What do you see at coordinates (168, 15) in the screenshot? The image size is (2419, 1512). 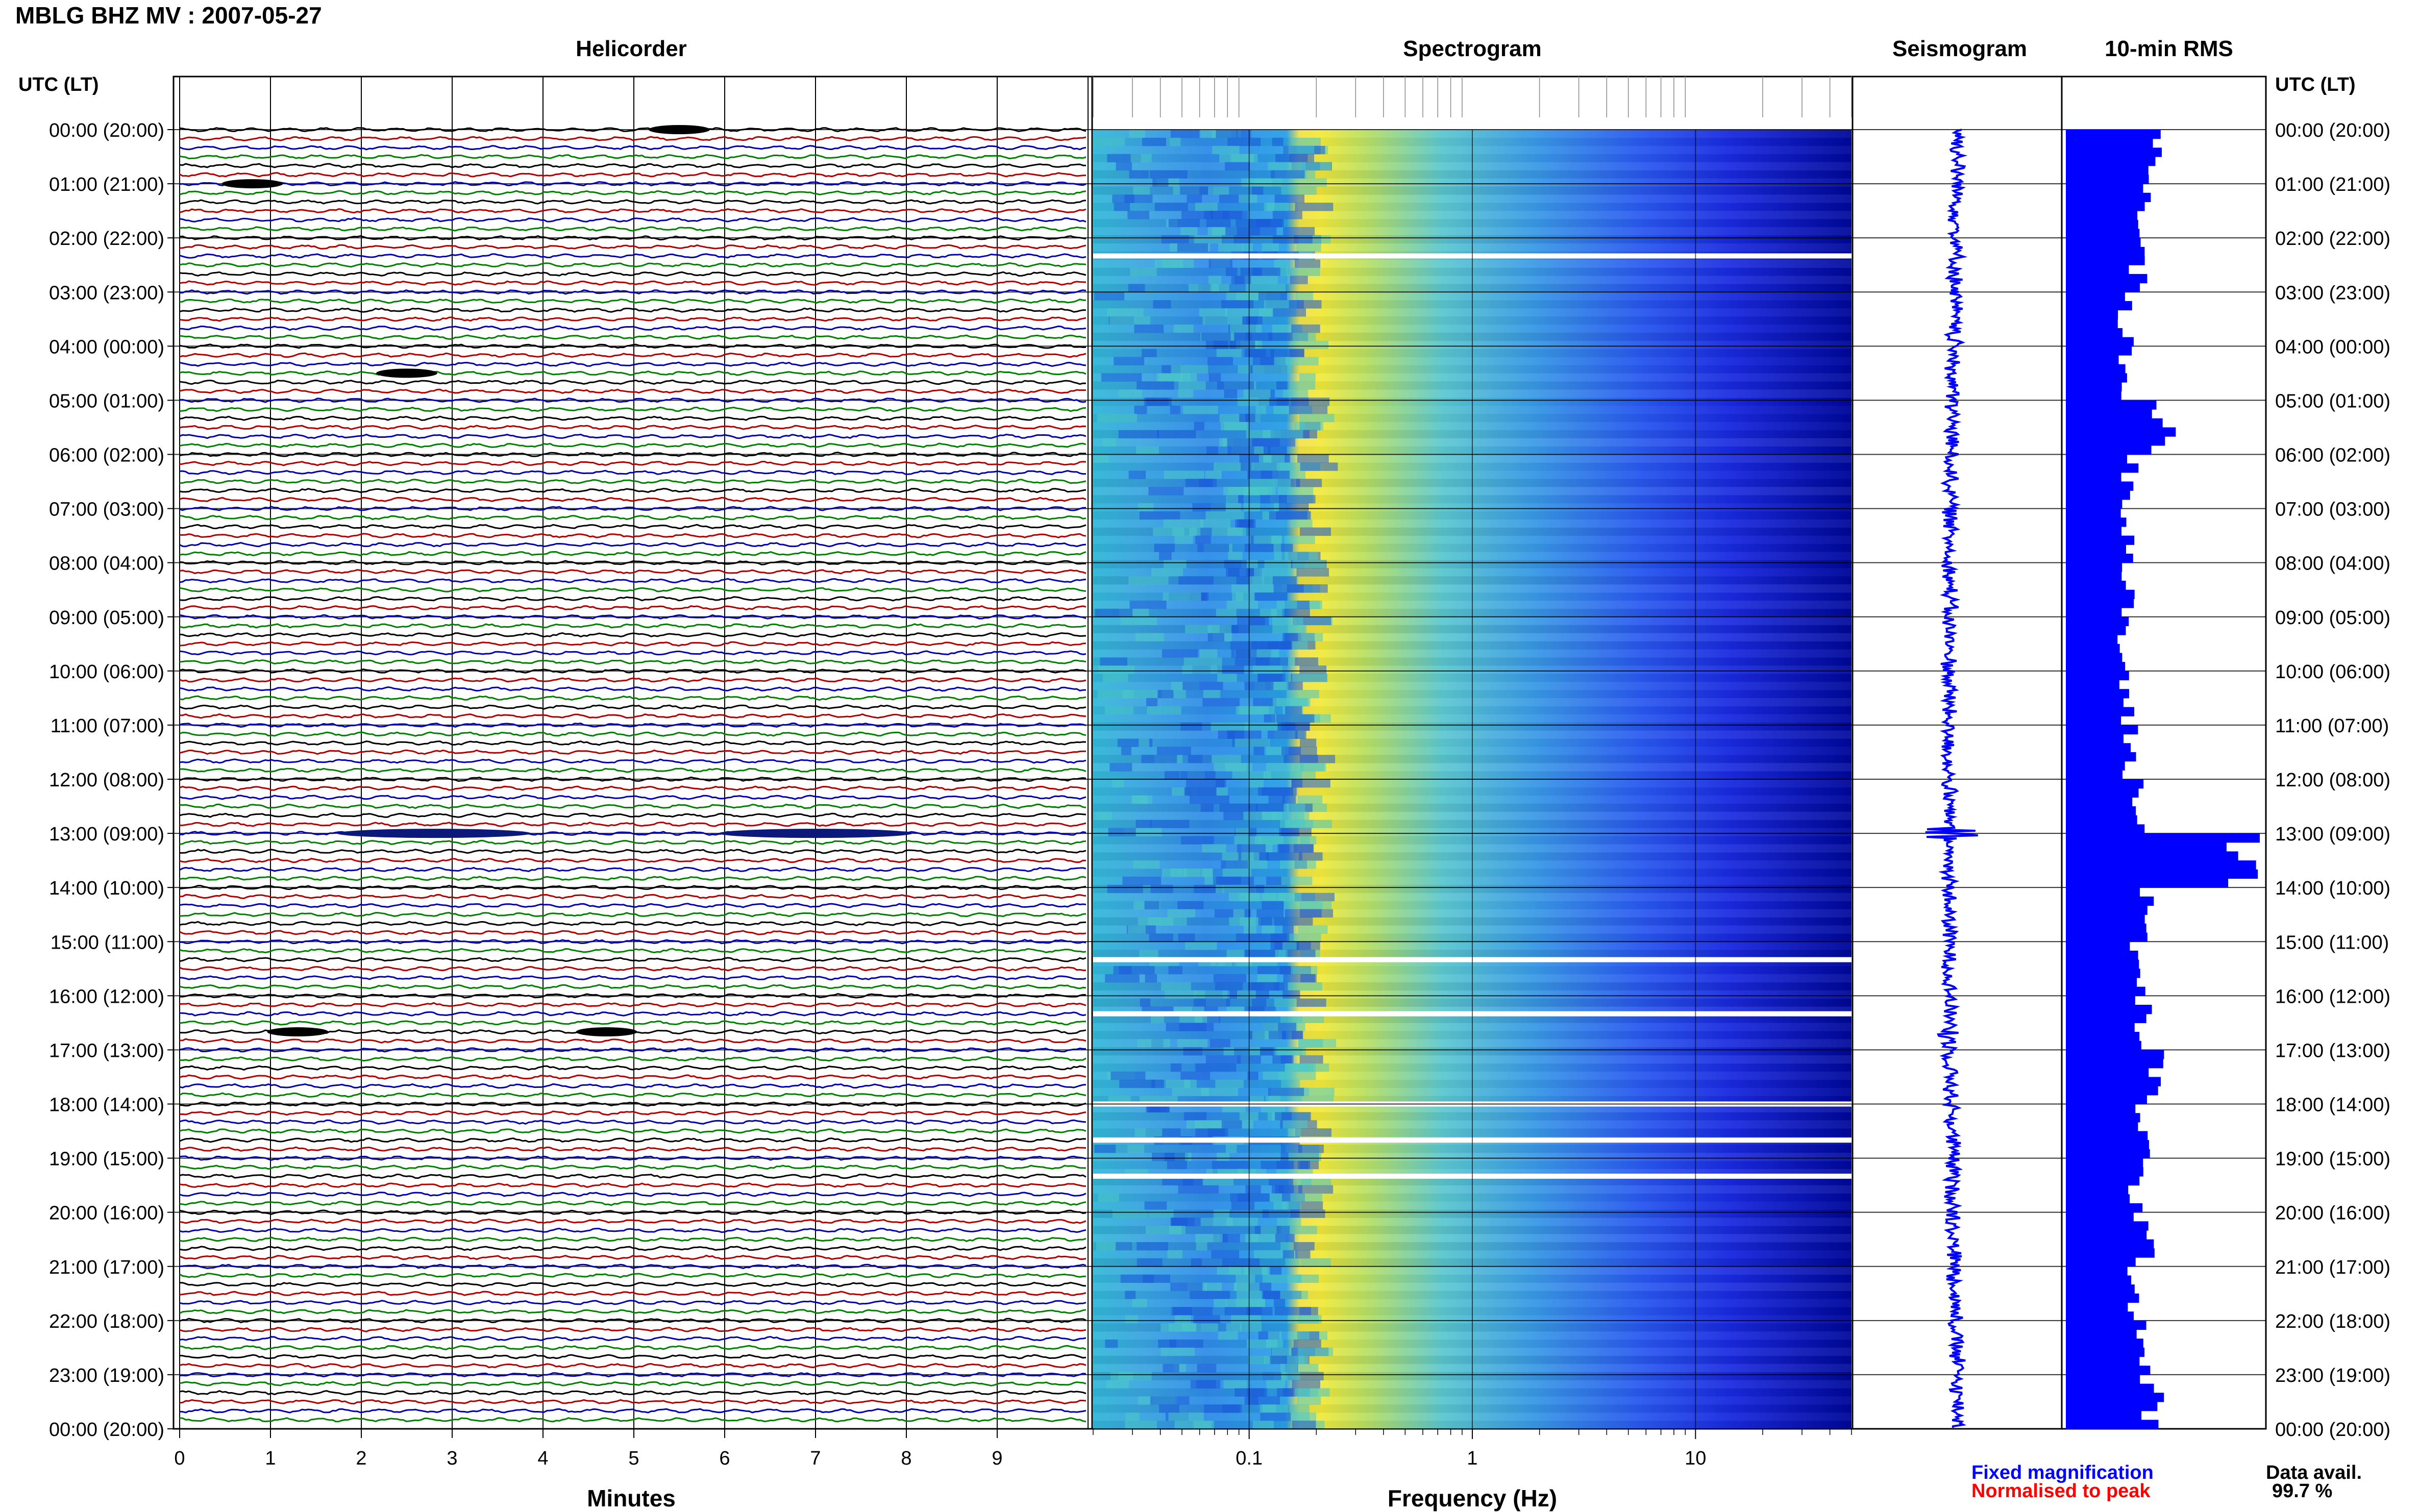 I see `figure-title: MBLG BHZ MV : 2007-05-27` at bounding box center [168, 15].